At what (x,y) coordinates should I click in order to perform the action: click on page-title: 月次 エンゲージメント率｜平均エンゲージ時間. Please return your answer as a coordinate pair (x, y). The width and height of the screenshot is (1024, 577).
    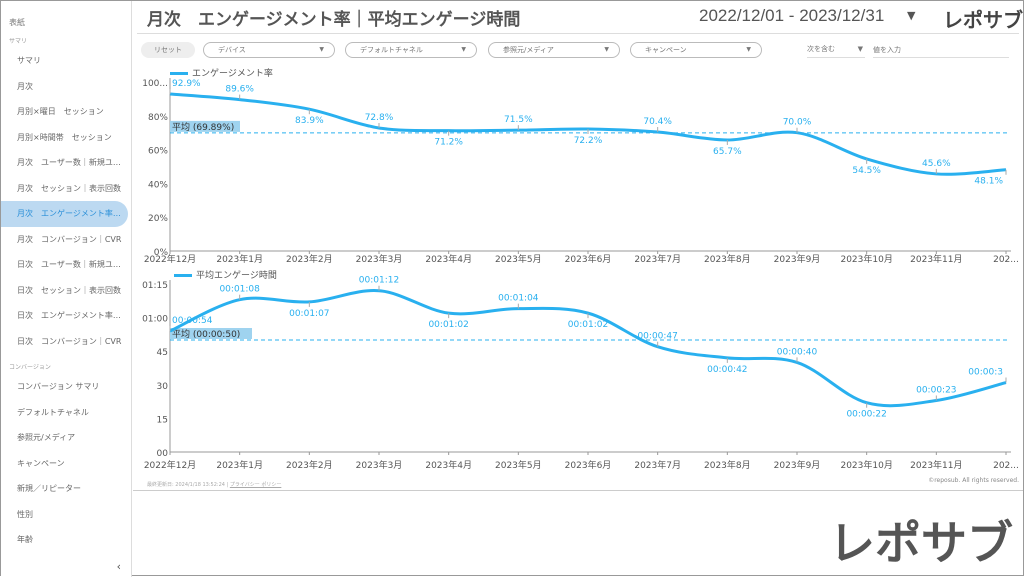
    Looking at the image, I should click on (334, 20).